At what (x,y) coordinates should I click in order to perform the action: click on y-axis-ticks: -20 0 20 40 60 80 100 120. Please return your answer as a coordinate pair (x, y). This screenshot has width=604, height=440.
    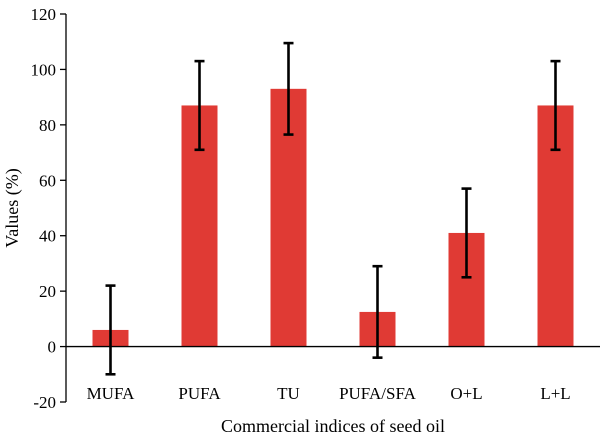
    Looking at the image, I should click on (48, 208).